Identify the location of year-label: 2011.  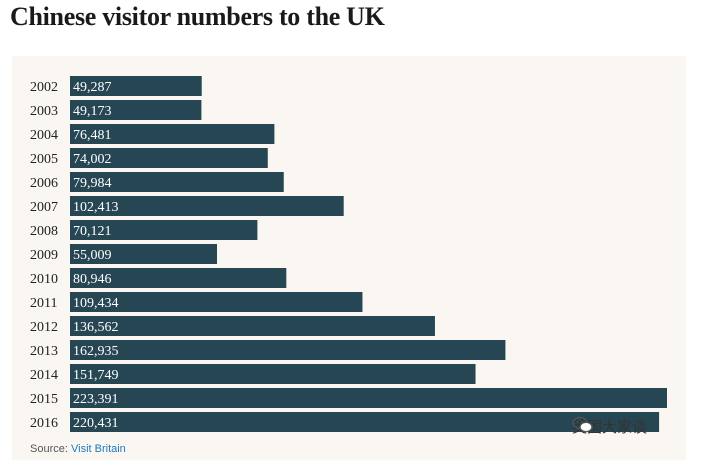
(43, 303).